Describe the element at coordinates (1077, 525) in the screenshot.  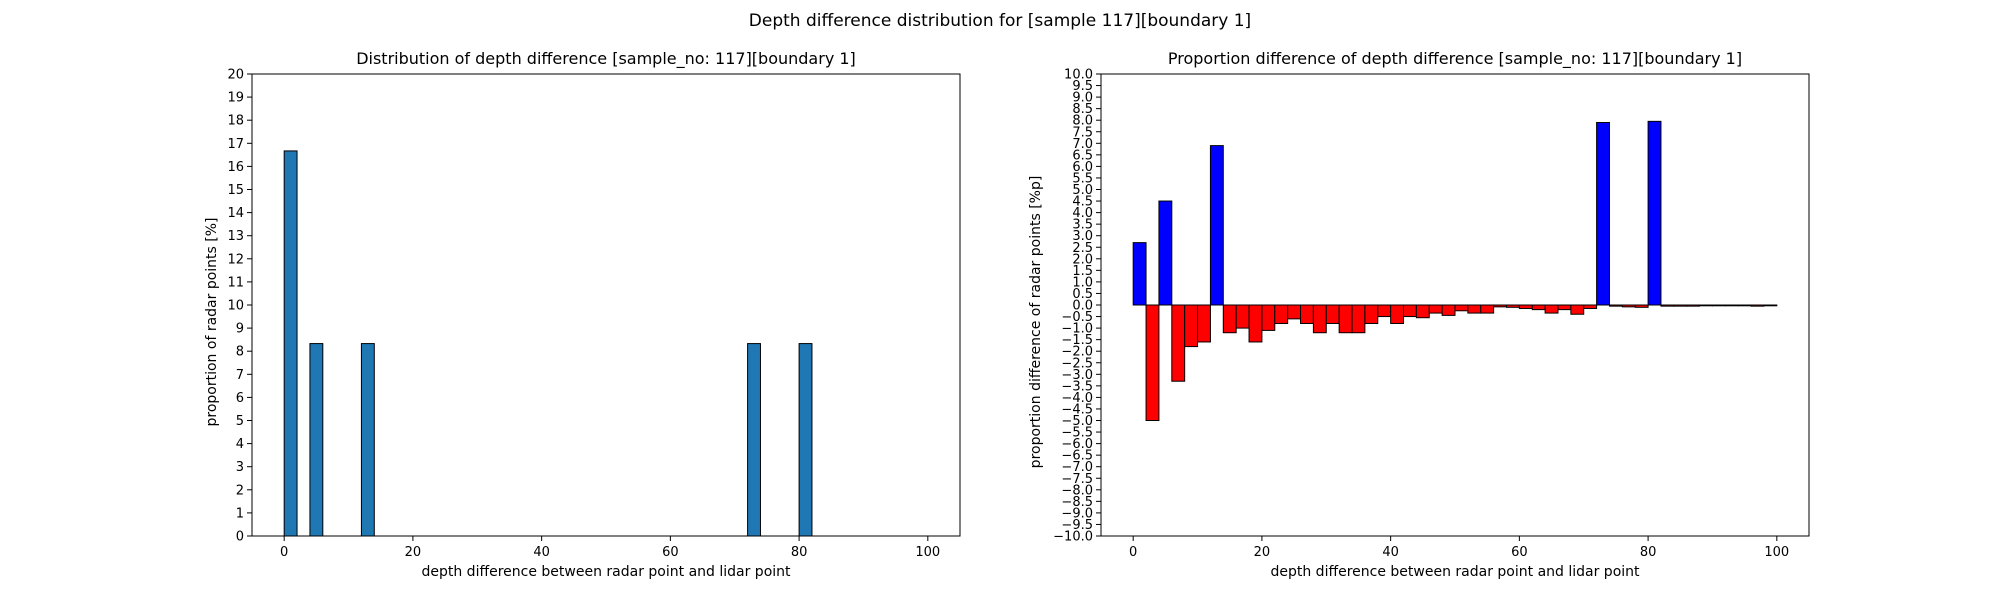
I see `right-chart-ytick-label: −9.5` at that location.